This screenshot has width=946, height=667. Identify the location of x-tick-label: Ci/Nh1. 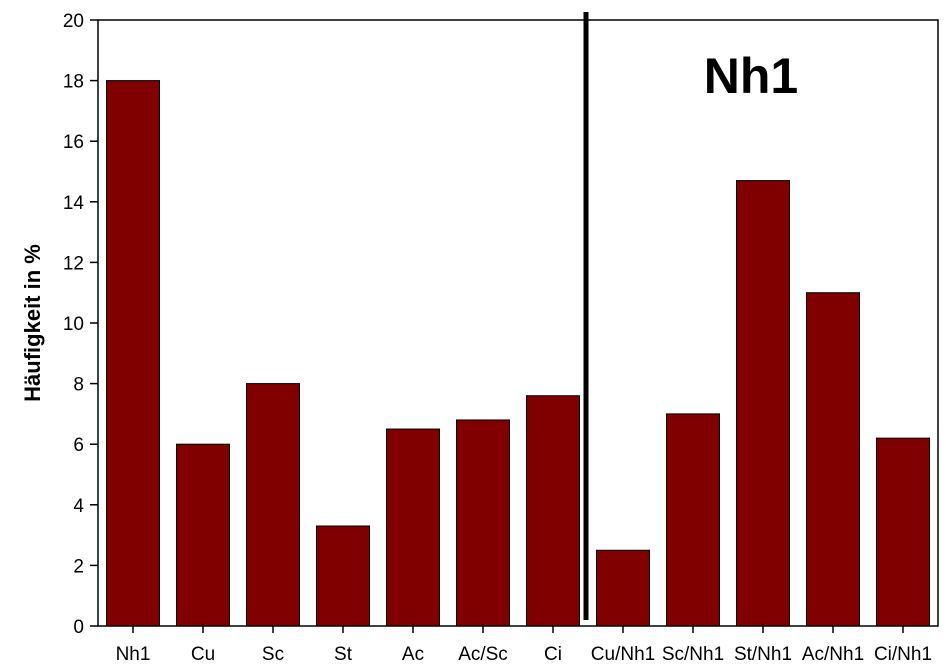
(903, 654).